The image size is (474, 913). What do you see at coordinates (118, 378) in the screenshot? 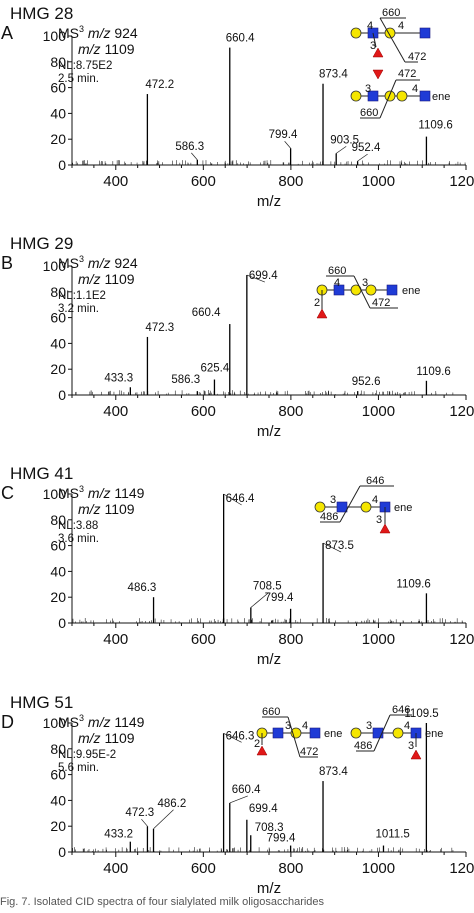
I see `peak-label: 433.3` at bounding box center [118, 378].